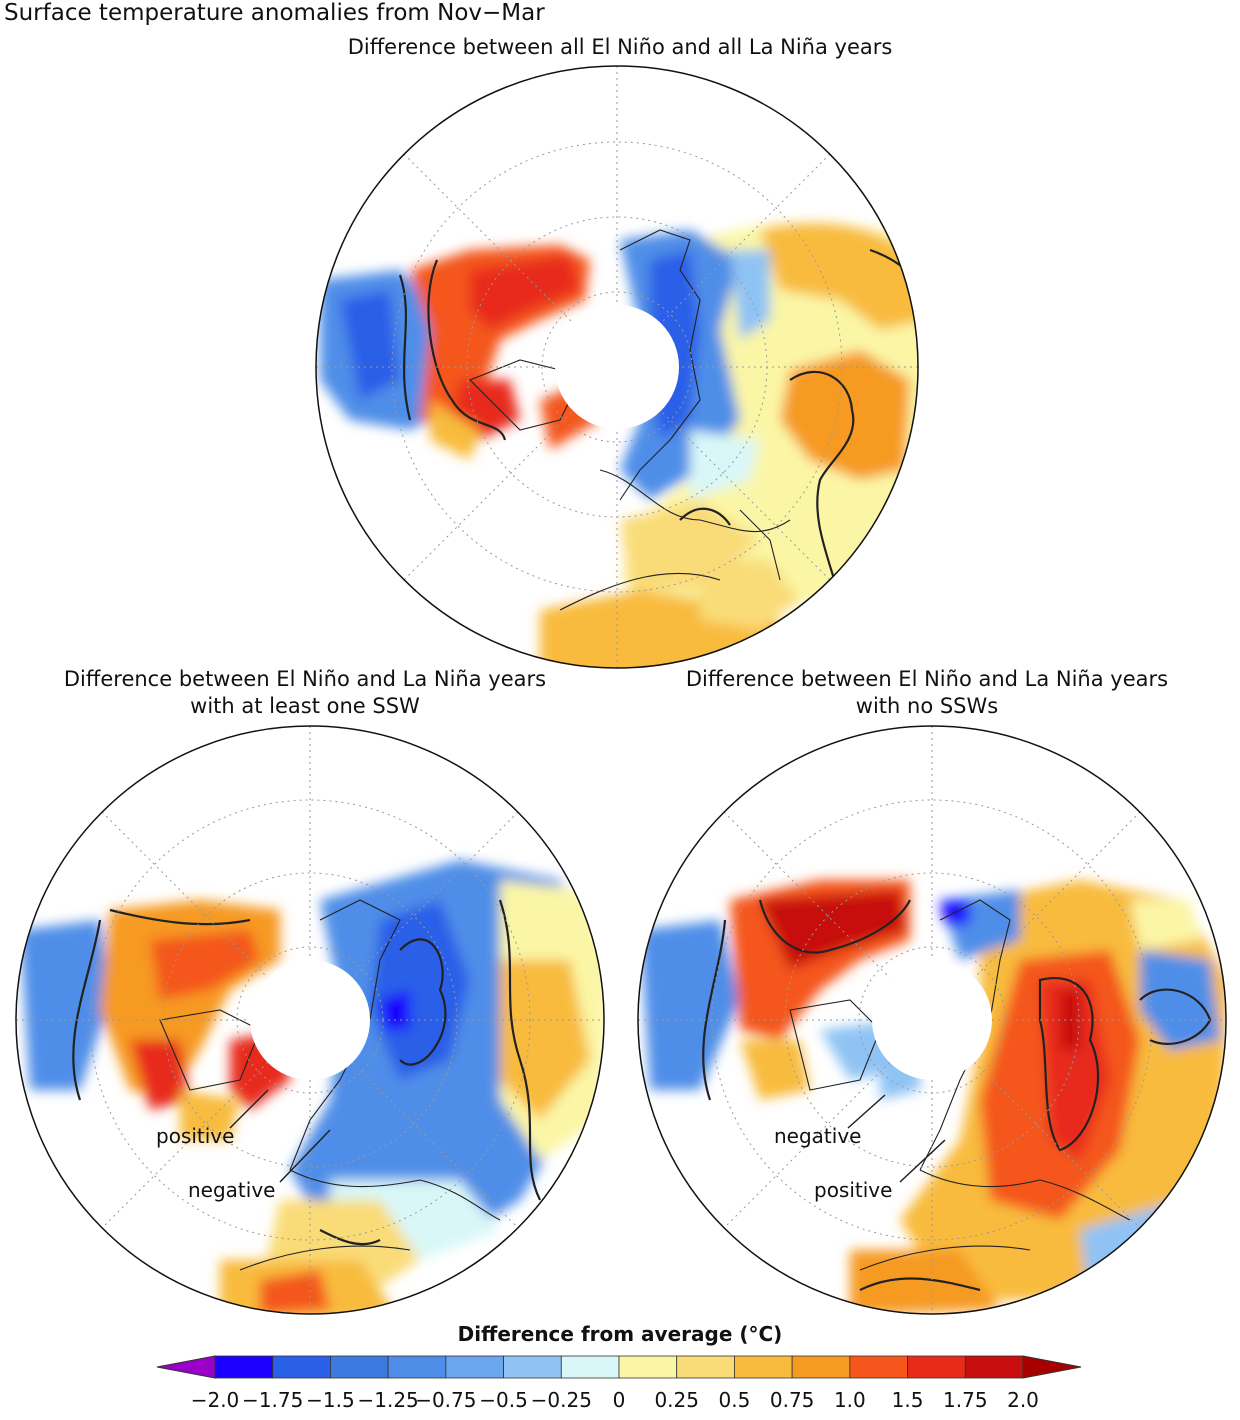 This screenshot has width=1240, height=1420. I want to click on callout-leader-positive, so click(249, 1109).